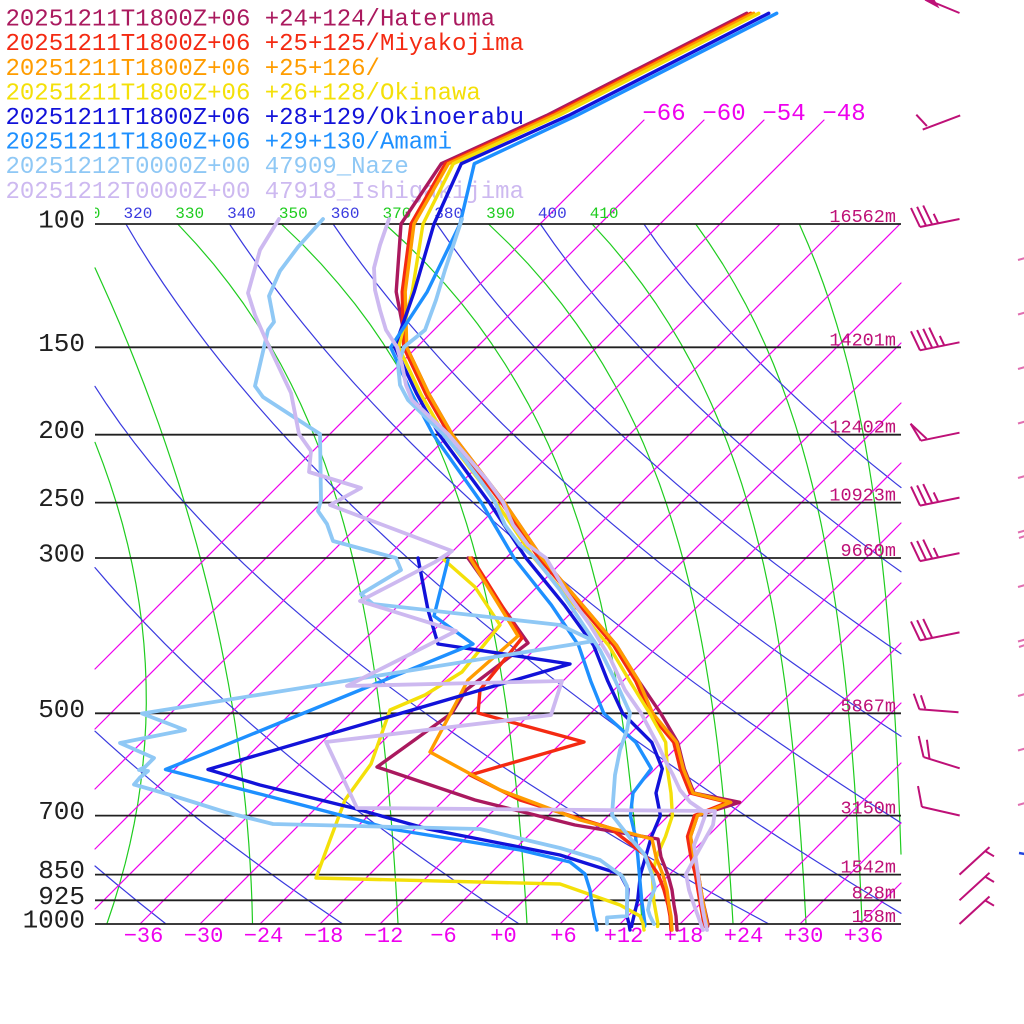  What do you see at coordinates (193, 69) in the screenshot?
I see `svg-text: 20251211T1800Z+06 +25+126/` at bounding box center [193, 69].